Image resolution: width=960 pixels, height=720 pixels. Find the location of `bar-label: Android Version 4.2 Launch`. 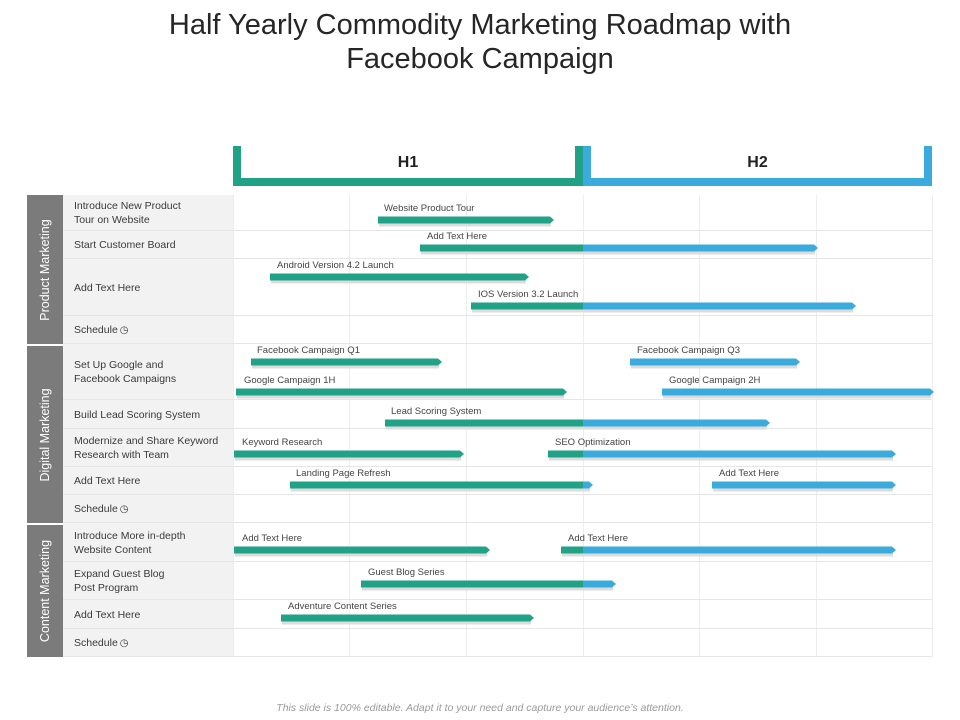

bar-label: Android Version 4.2 Launch is located at coordinates (335, 265).